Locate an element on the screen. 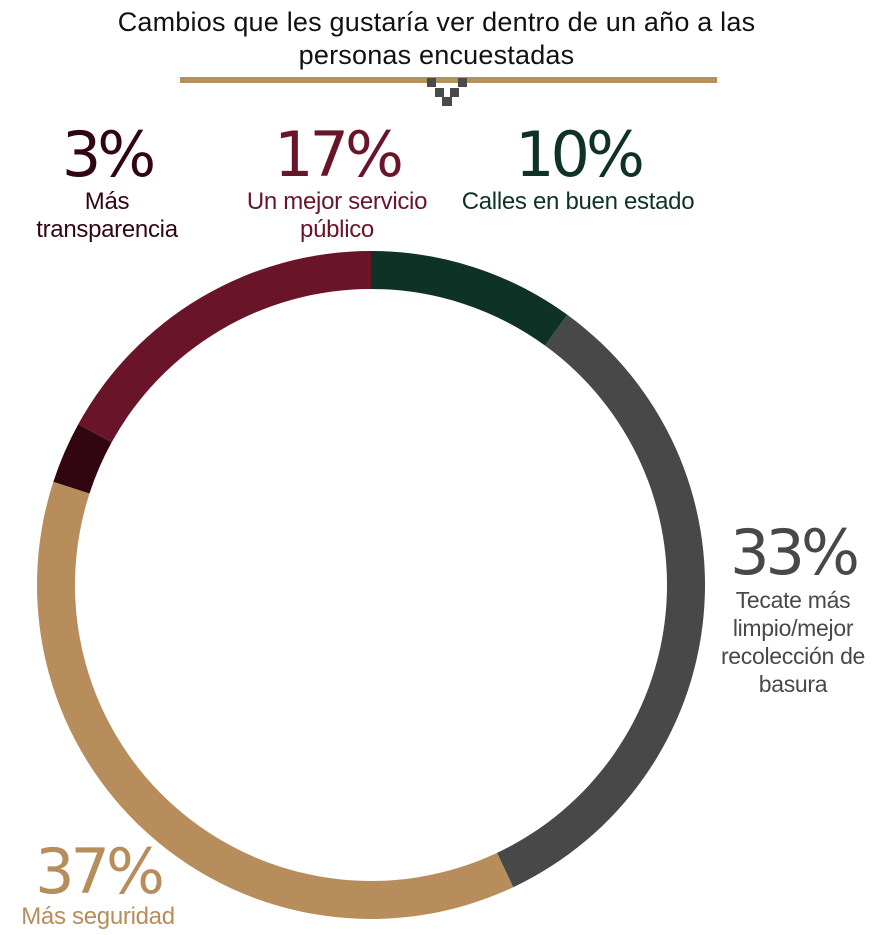  text-servicio: Un mejor servicio público is located at coordinates (337, 215).